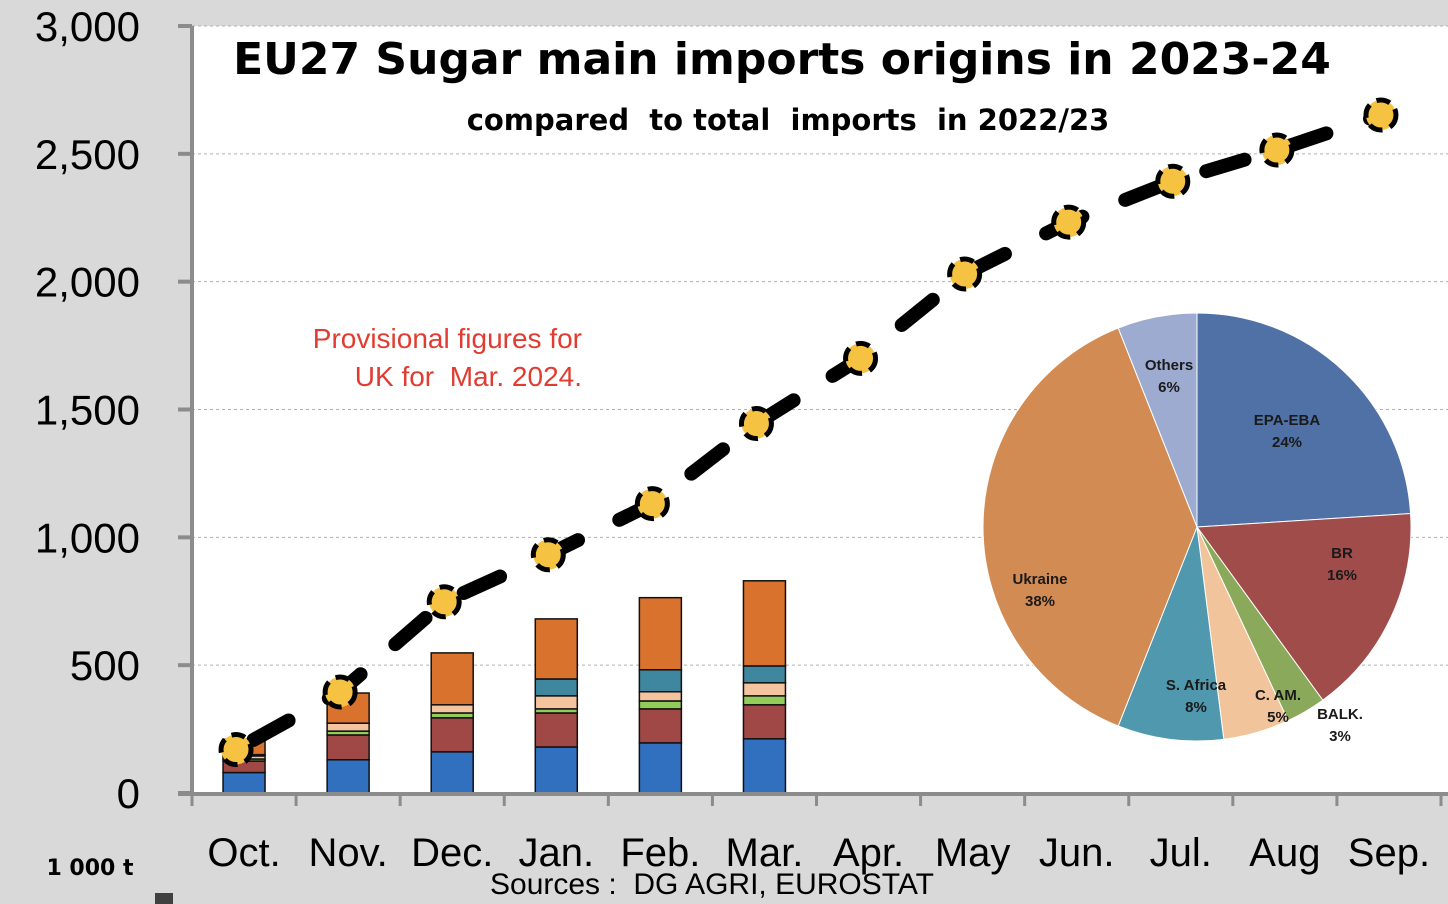  What do you see at coordinates (556, 853) in the screenshot?
I see `x-tick-label: Jan.` at bounding box center [556, 853].